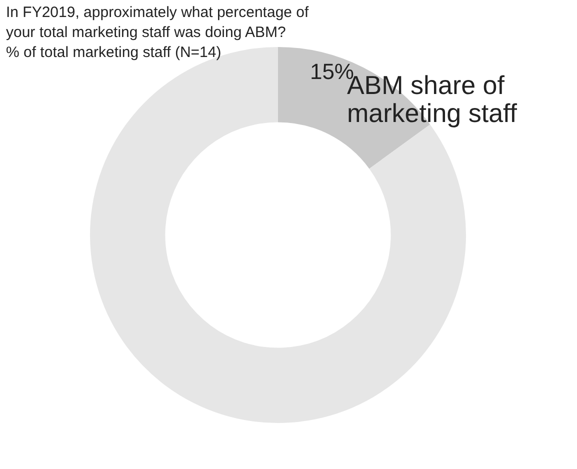  What do you see at coordinates (114, 52) in the screenshot?
I see `chart-subtitle: % of total marketing staff (N=14)` at bounding box center [114, 52].